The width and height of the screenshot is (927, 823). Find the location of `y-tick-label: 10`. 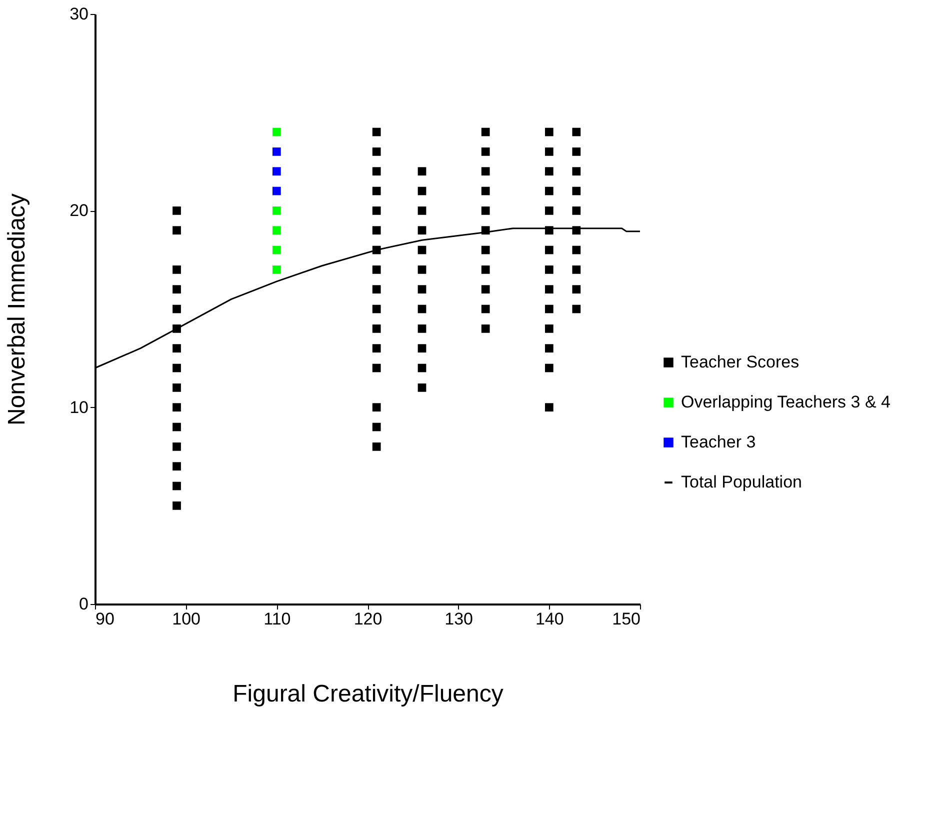

y-tick-label: 10 is located at coordinates (79, 407).